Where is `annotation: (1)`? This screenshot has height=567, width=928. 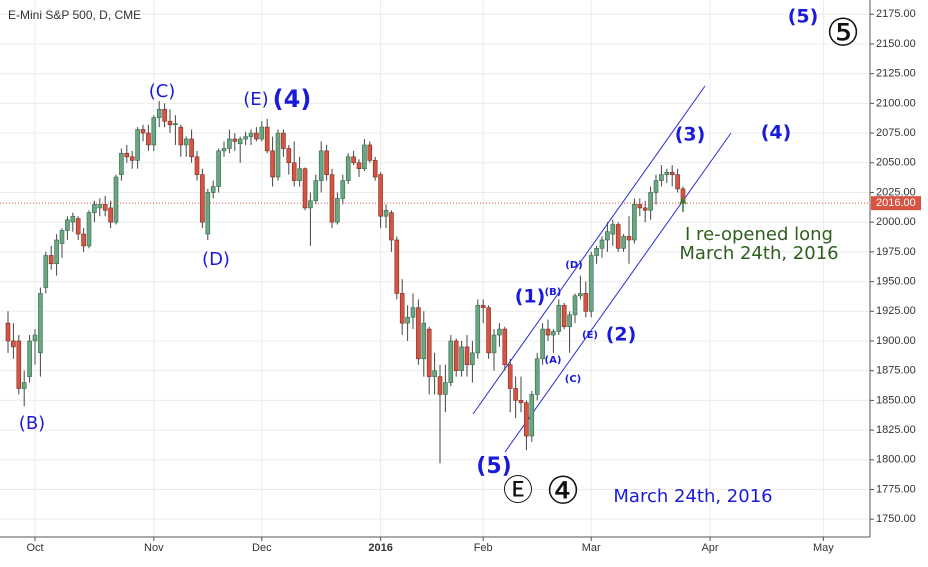 annotation: (1) is located at coordinates (530, 297).